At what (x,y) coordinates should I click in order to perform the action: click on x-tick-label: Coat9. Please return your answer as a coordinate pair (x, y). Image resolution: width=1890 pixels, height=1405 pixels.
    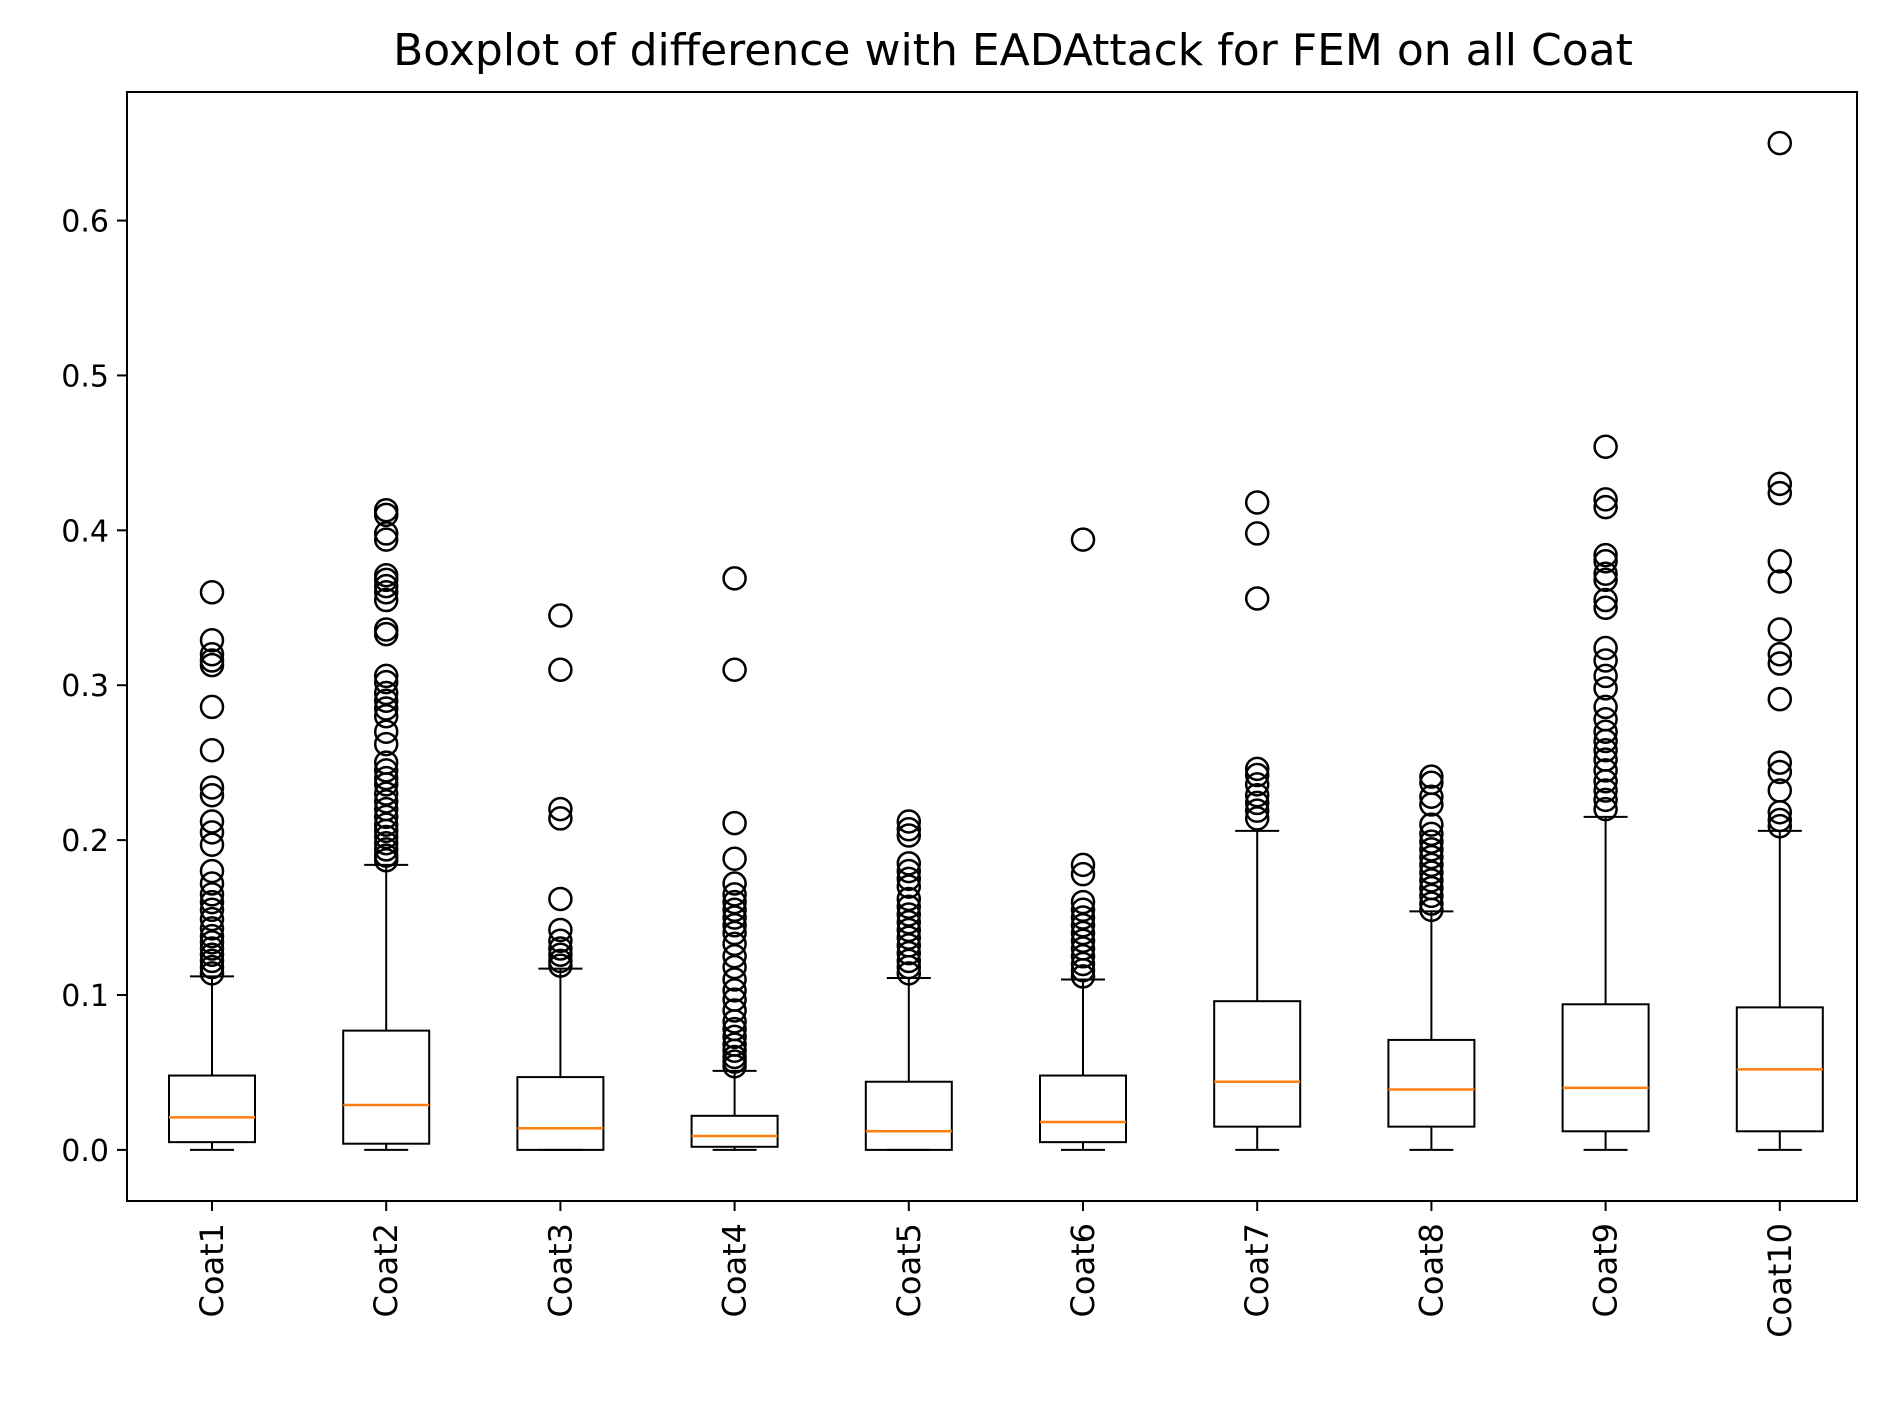
    Looking at the image, I should click on (1606, 1270).